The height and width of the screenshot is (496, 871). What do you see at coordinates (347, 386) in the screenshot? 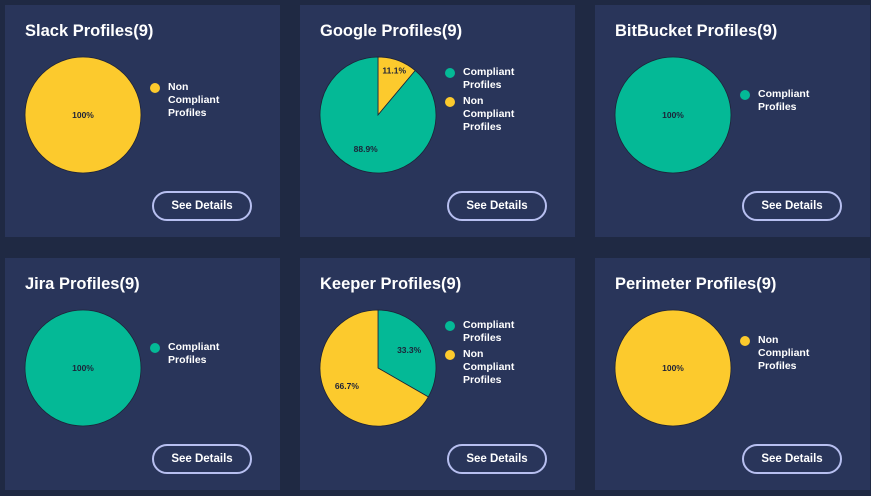
I see `pie-slice-label: 66.7%` at bounding box center [347, 386].